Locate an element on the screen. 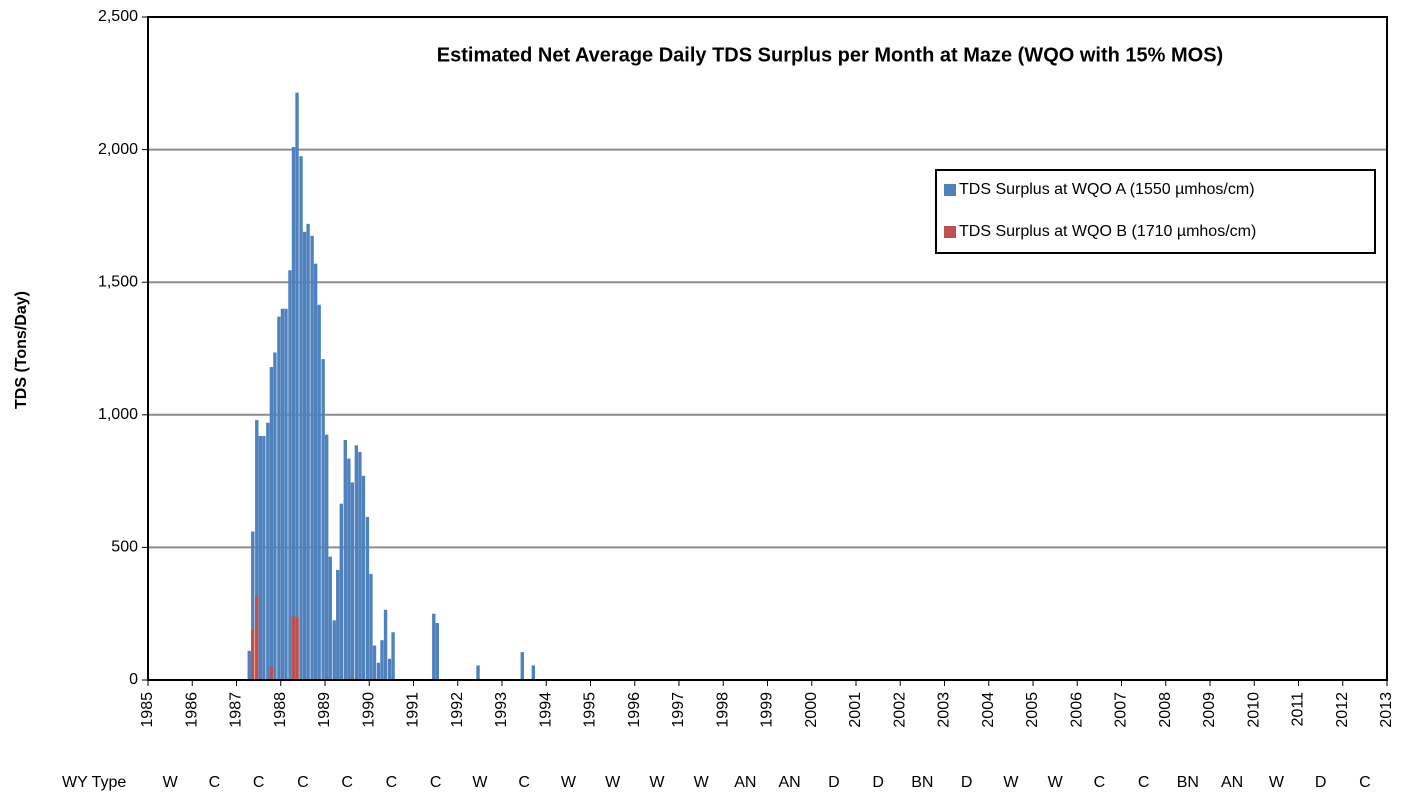 The width and height of the screenshot is (1410, 803). x-tick-label: 2008 is located at coordinates (1165, 710).